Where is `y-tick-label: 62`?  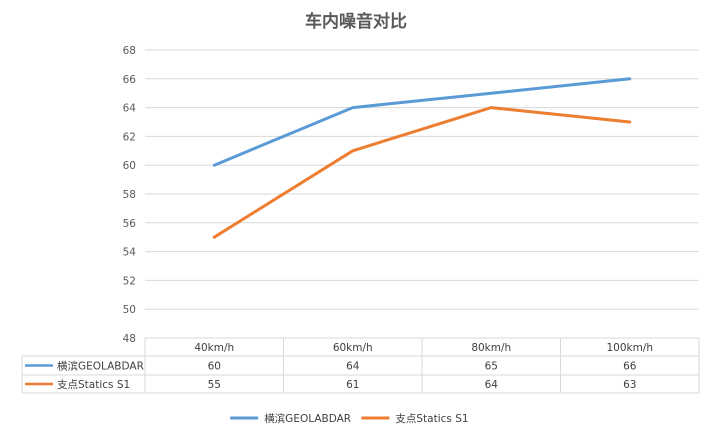 y-tick-label: 62 is located at coordinates (129, 137).